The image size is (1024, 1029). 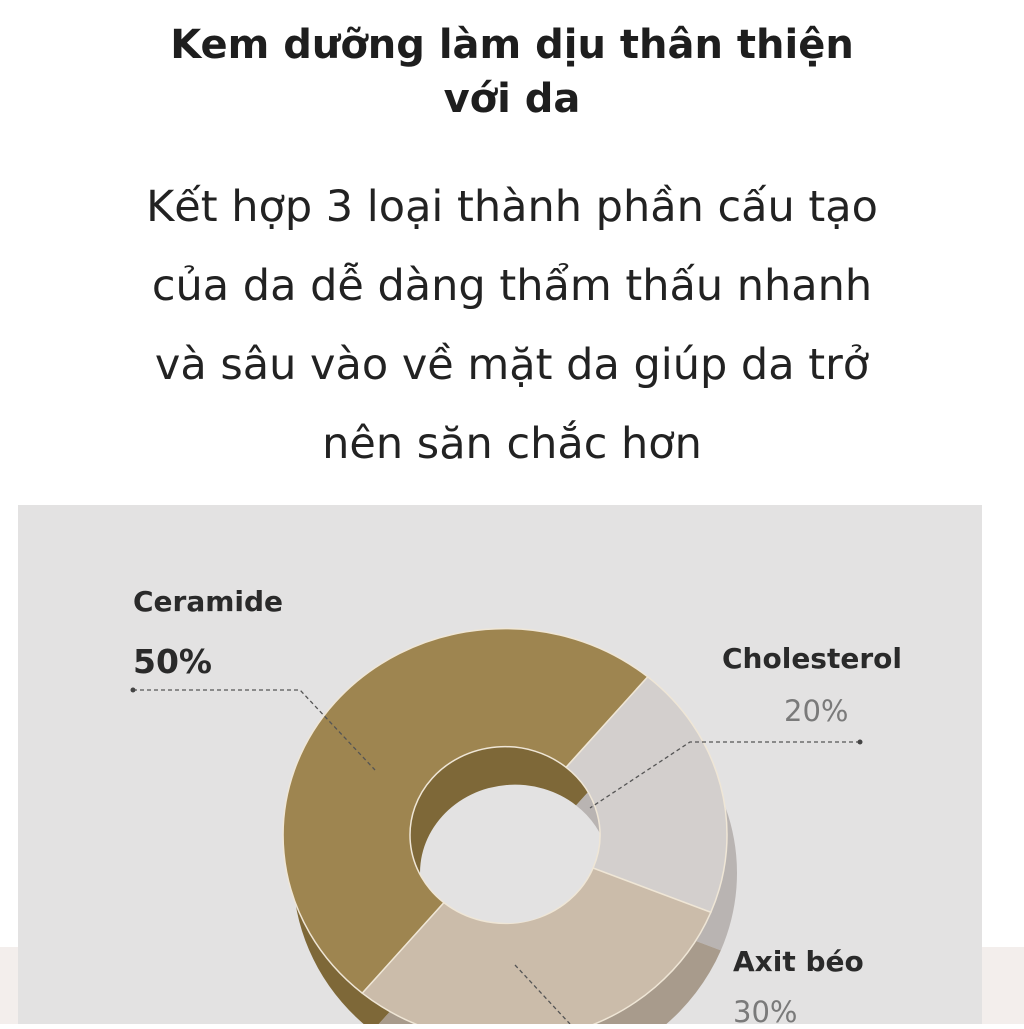 I want to click on value-cholesterol: 20%, so click(x=816, y=711).